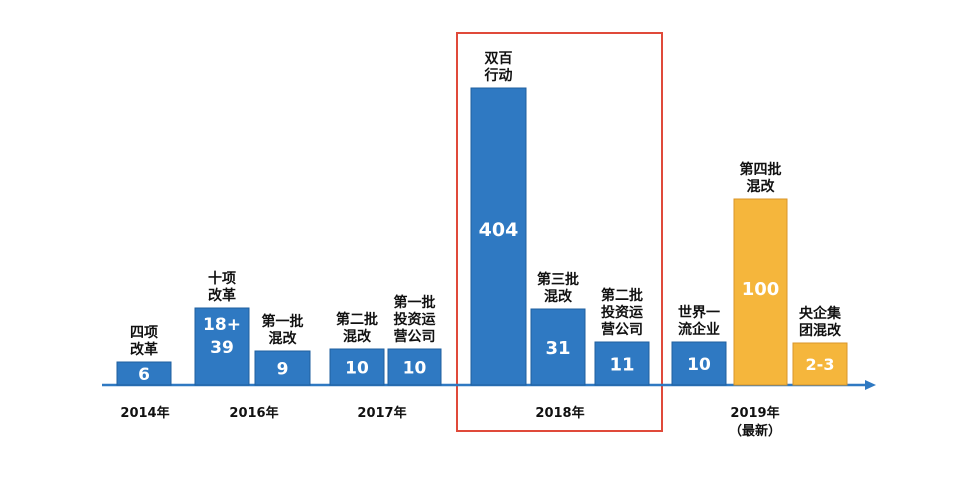 This screenshot has width=967, height=479. What do you see at coordinates (498, 67) in the screenshot?
I see `bar-category-label: 双百行动` at bounding box center [498, 67].